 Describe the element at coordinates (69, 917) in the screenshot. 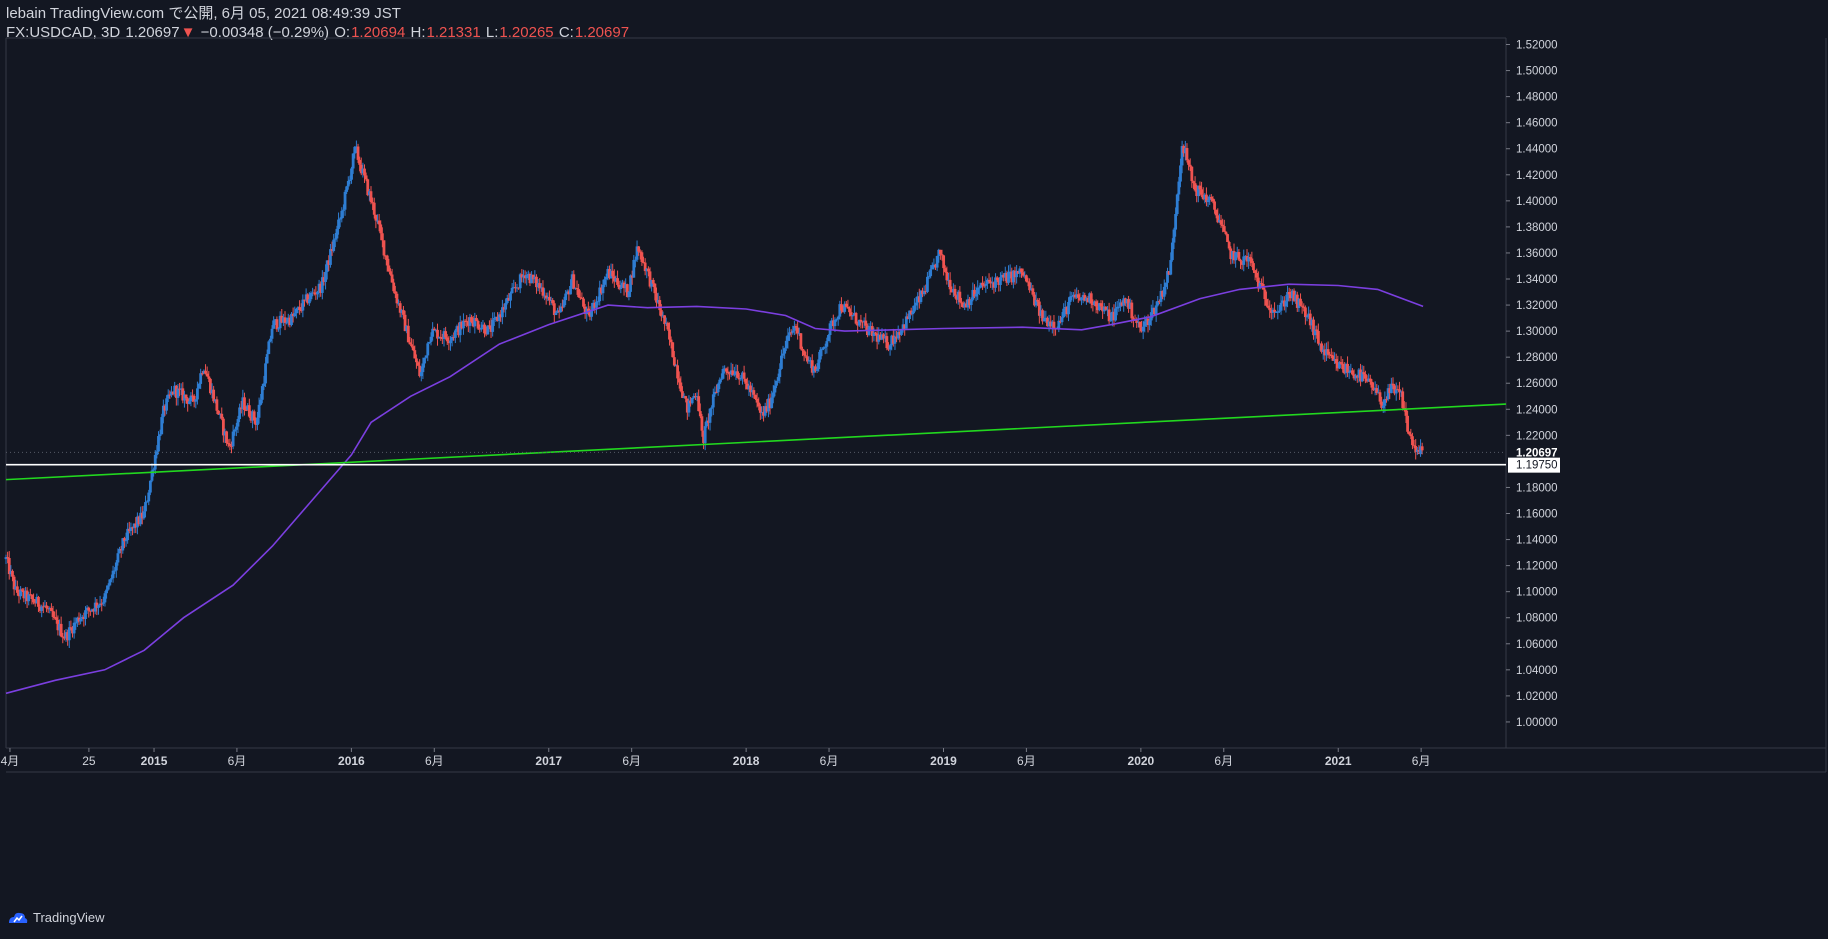

I see `footer-brand: TradingView` at that location.